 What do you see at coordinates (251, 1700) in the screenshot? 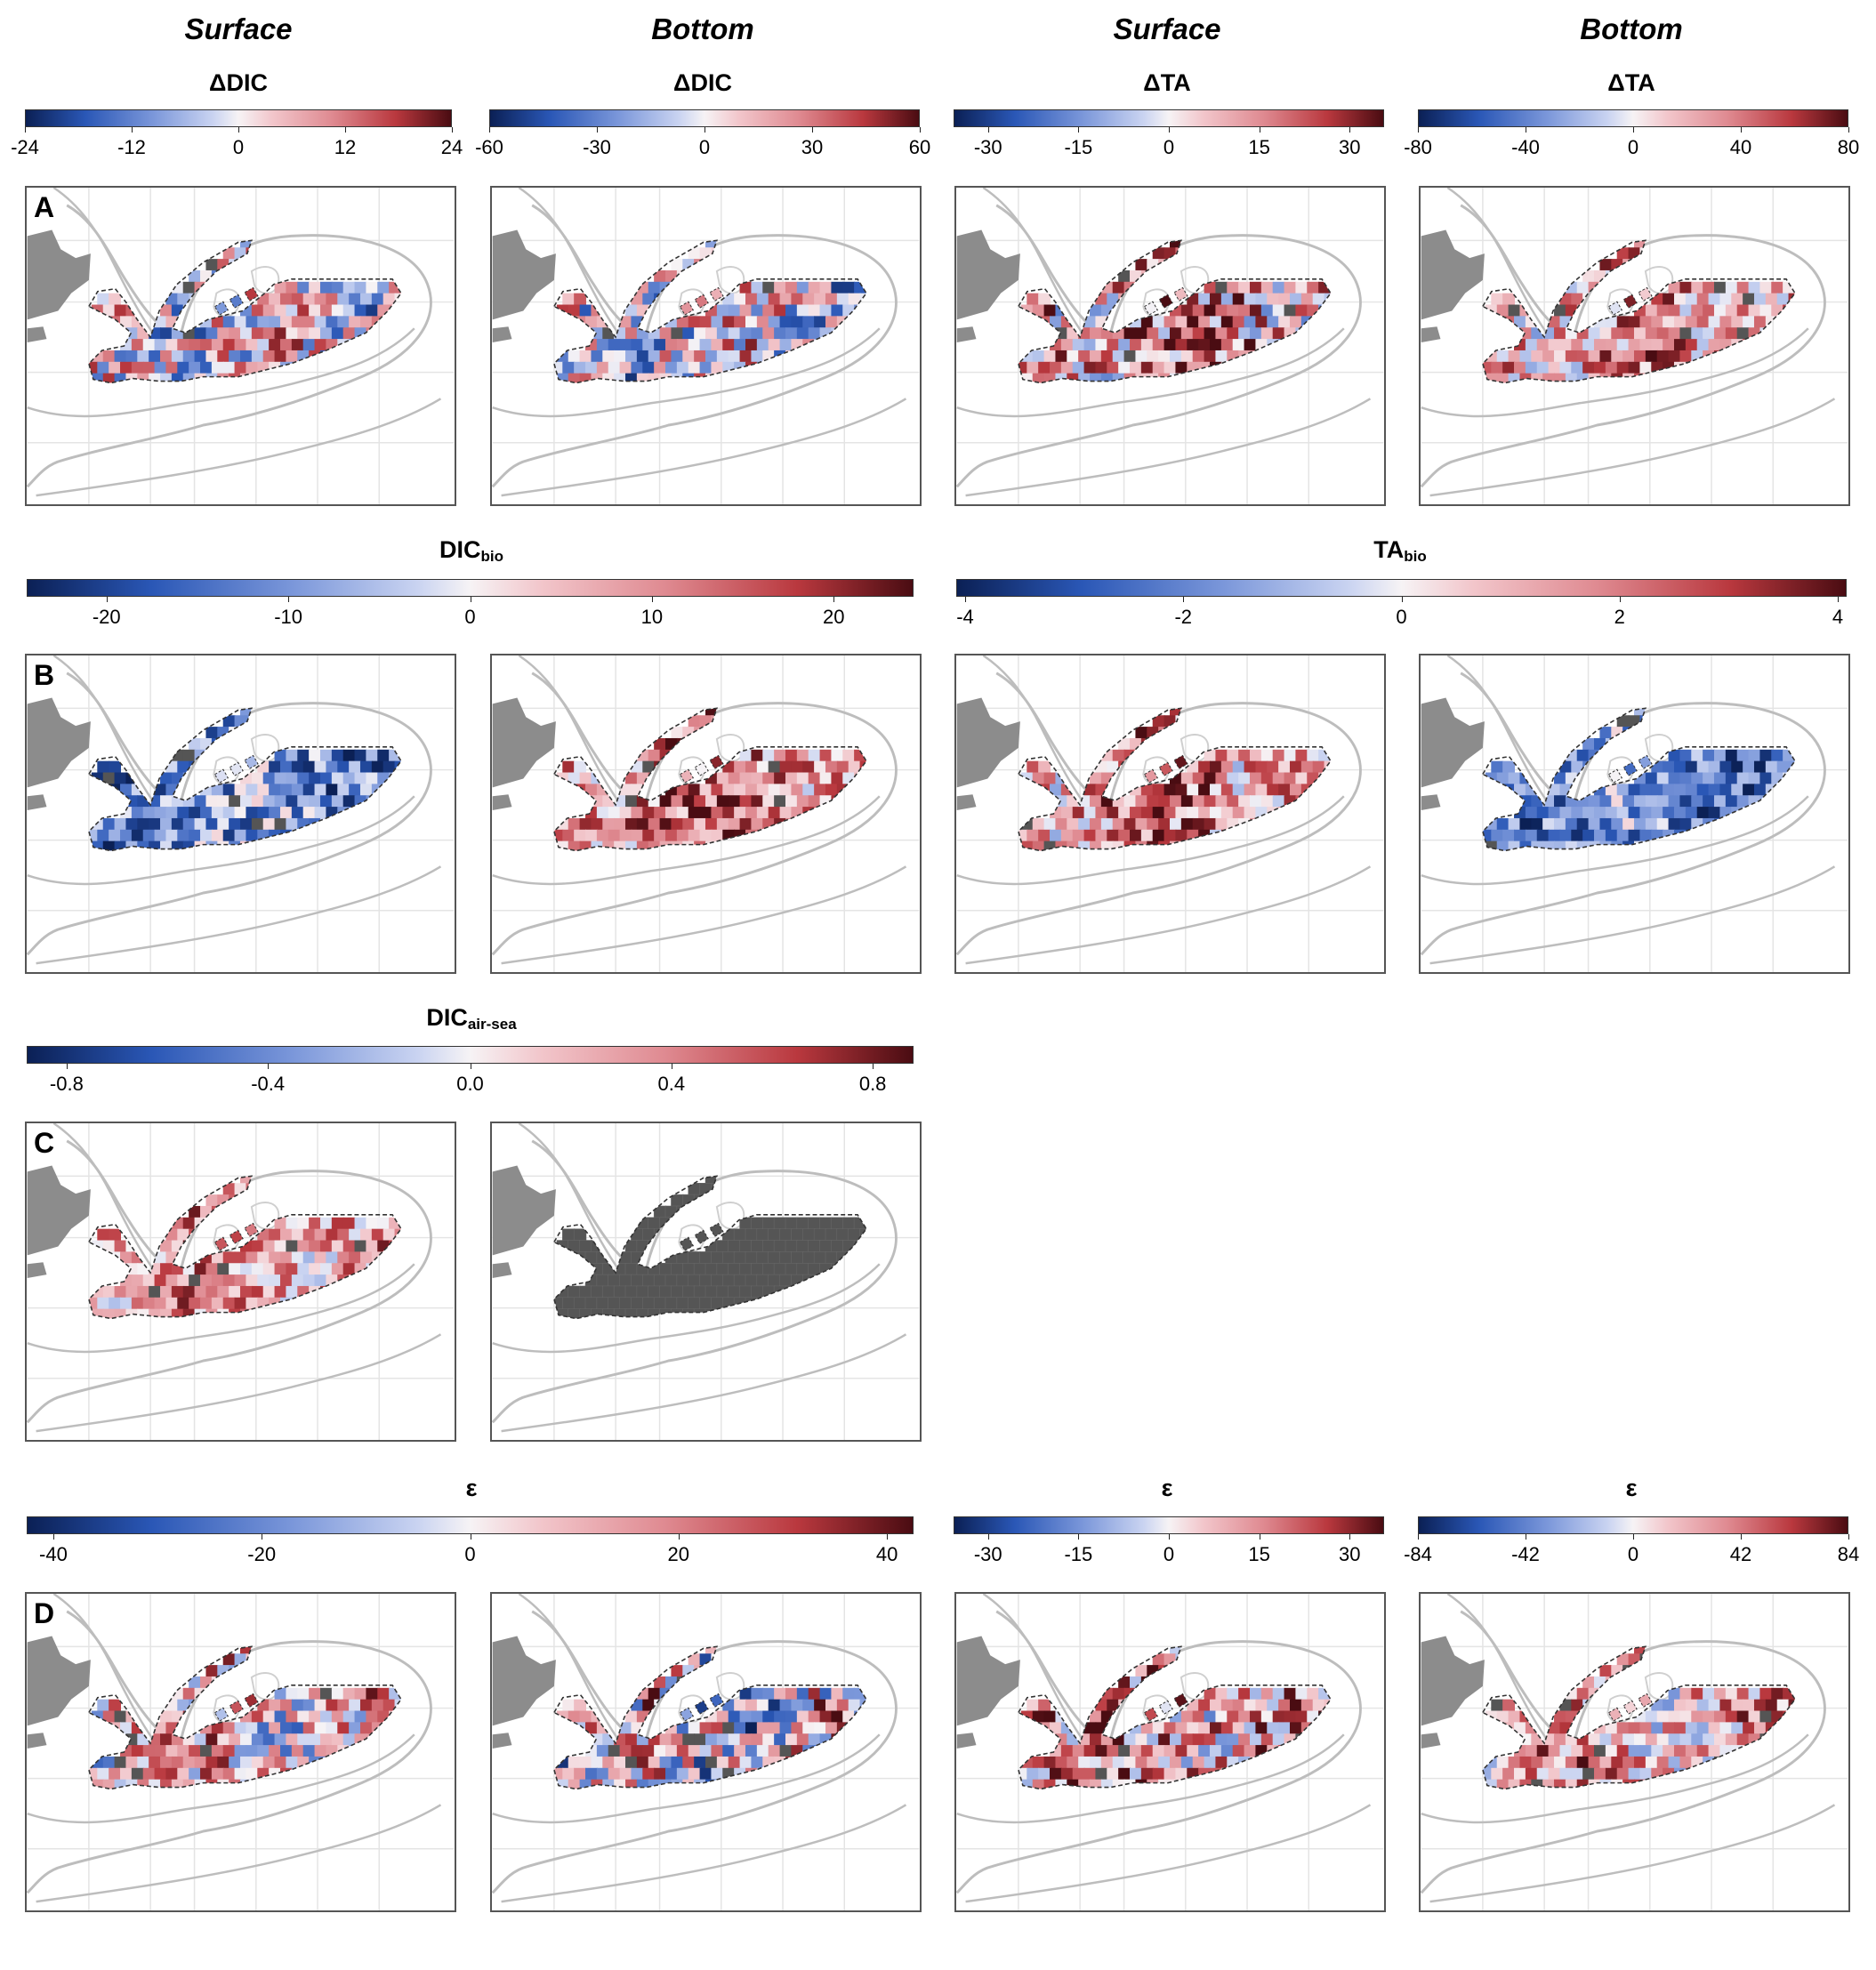
I see `bank-cell` at bounding box center [251, 1700].